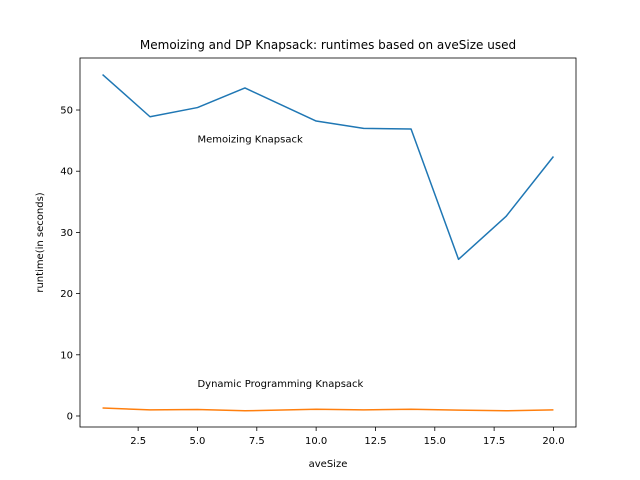 This screenshot has height=480, width=640. I want to click on x-axis-label: aveSize, so click(328, 464).